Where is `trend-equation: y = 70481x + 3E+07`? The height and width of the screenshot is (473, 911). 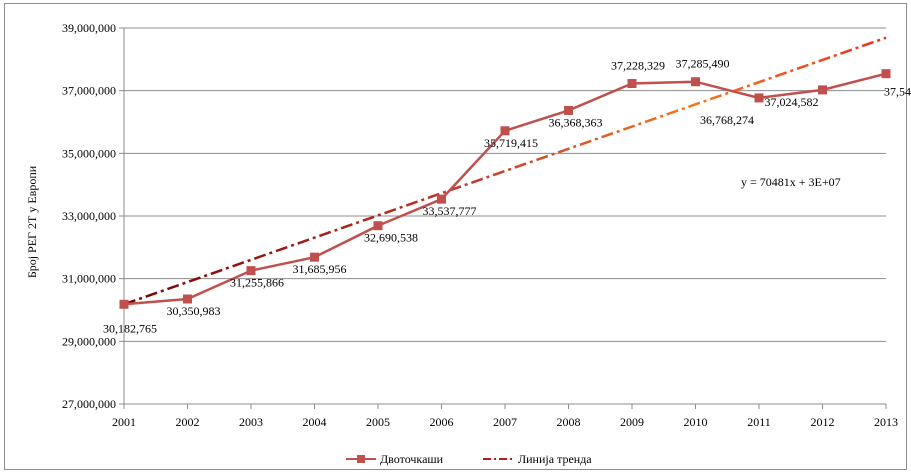 trend-equation: y = 70481x + 3E+07 is located at coordinates (791, 182).